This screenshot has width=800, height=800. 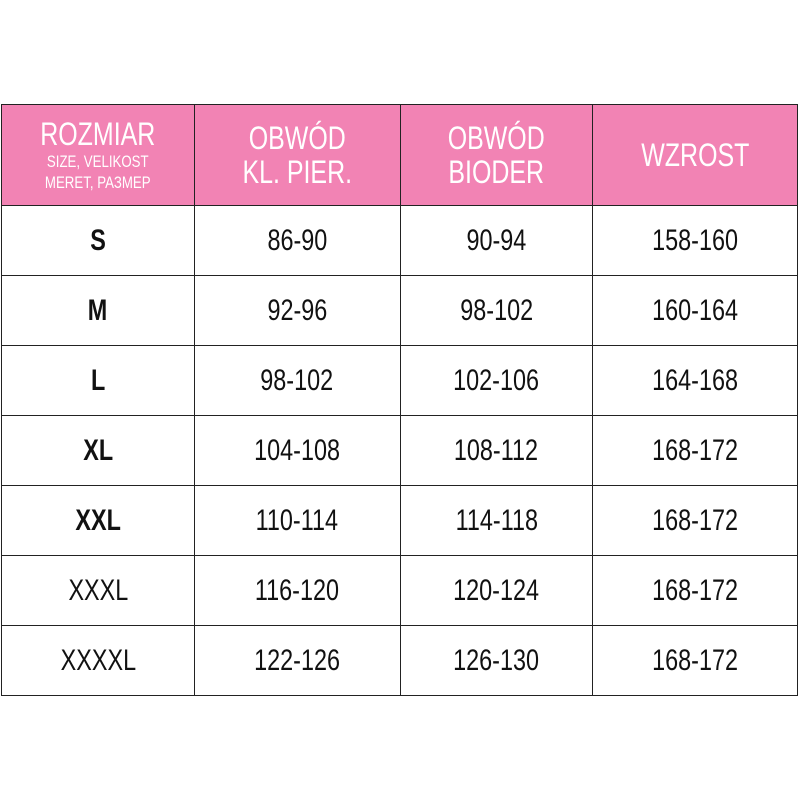 I want to click on size-cell-text: XXXXL, so click(x=98, y=660).